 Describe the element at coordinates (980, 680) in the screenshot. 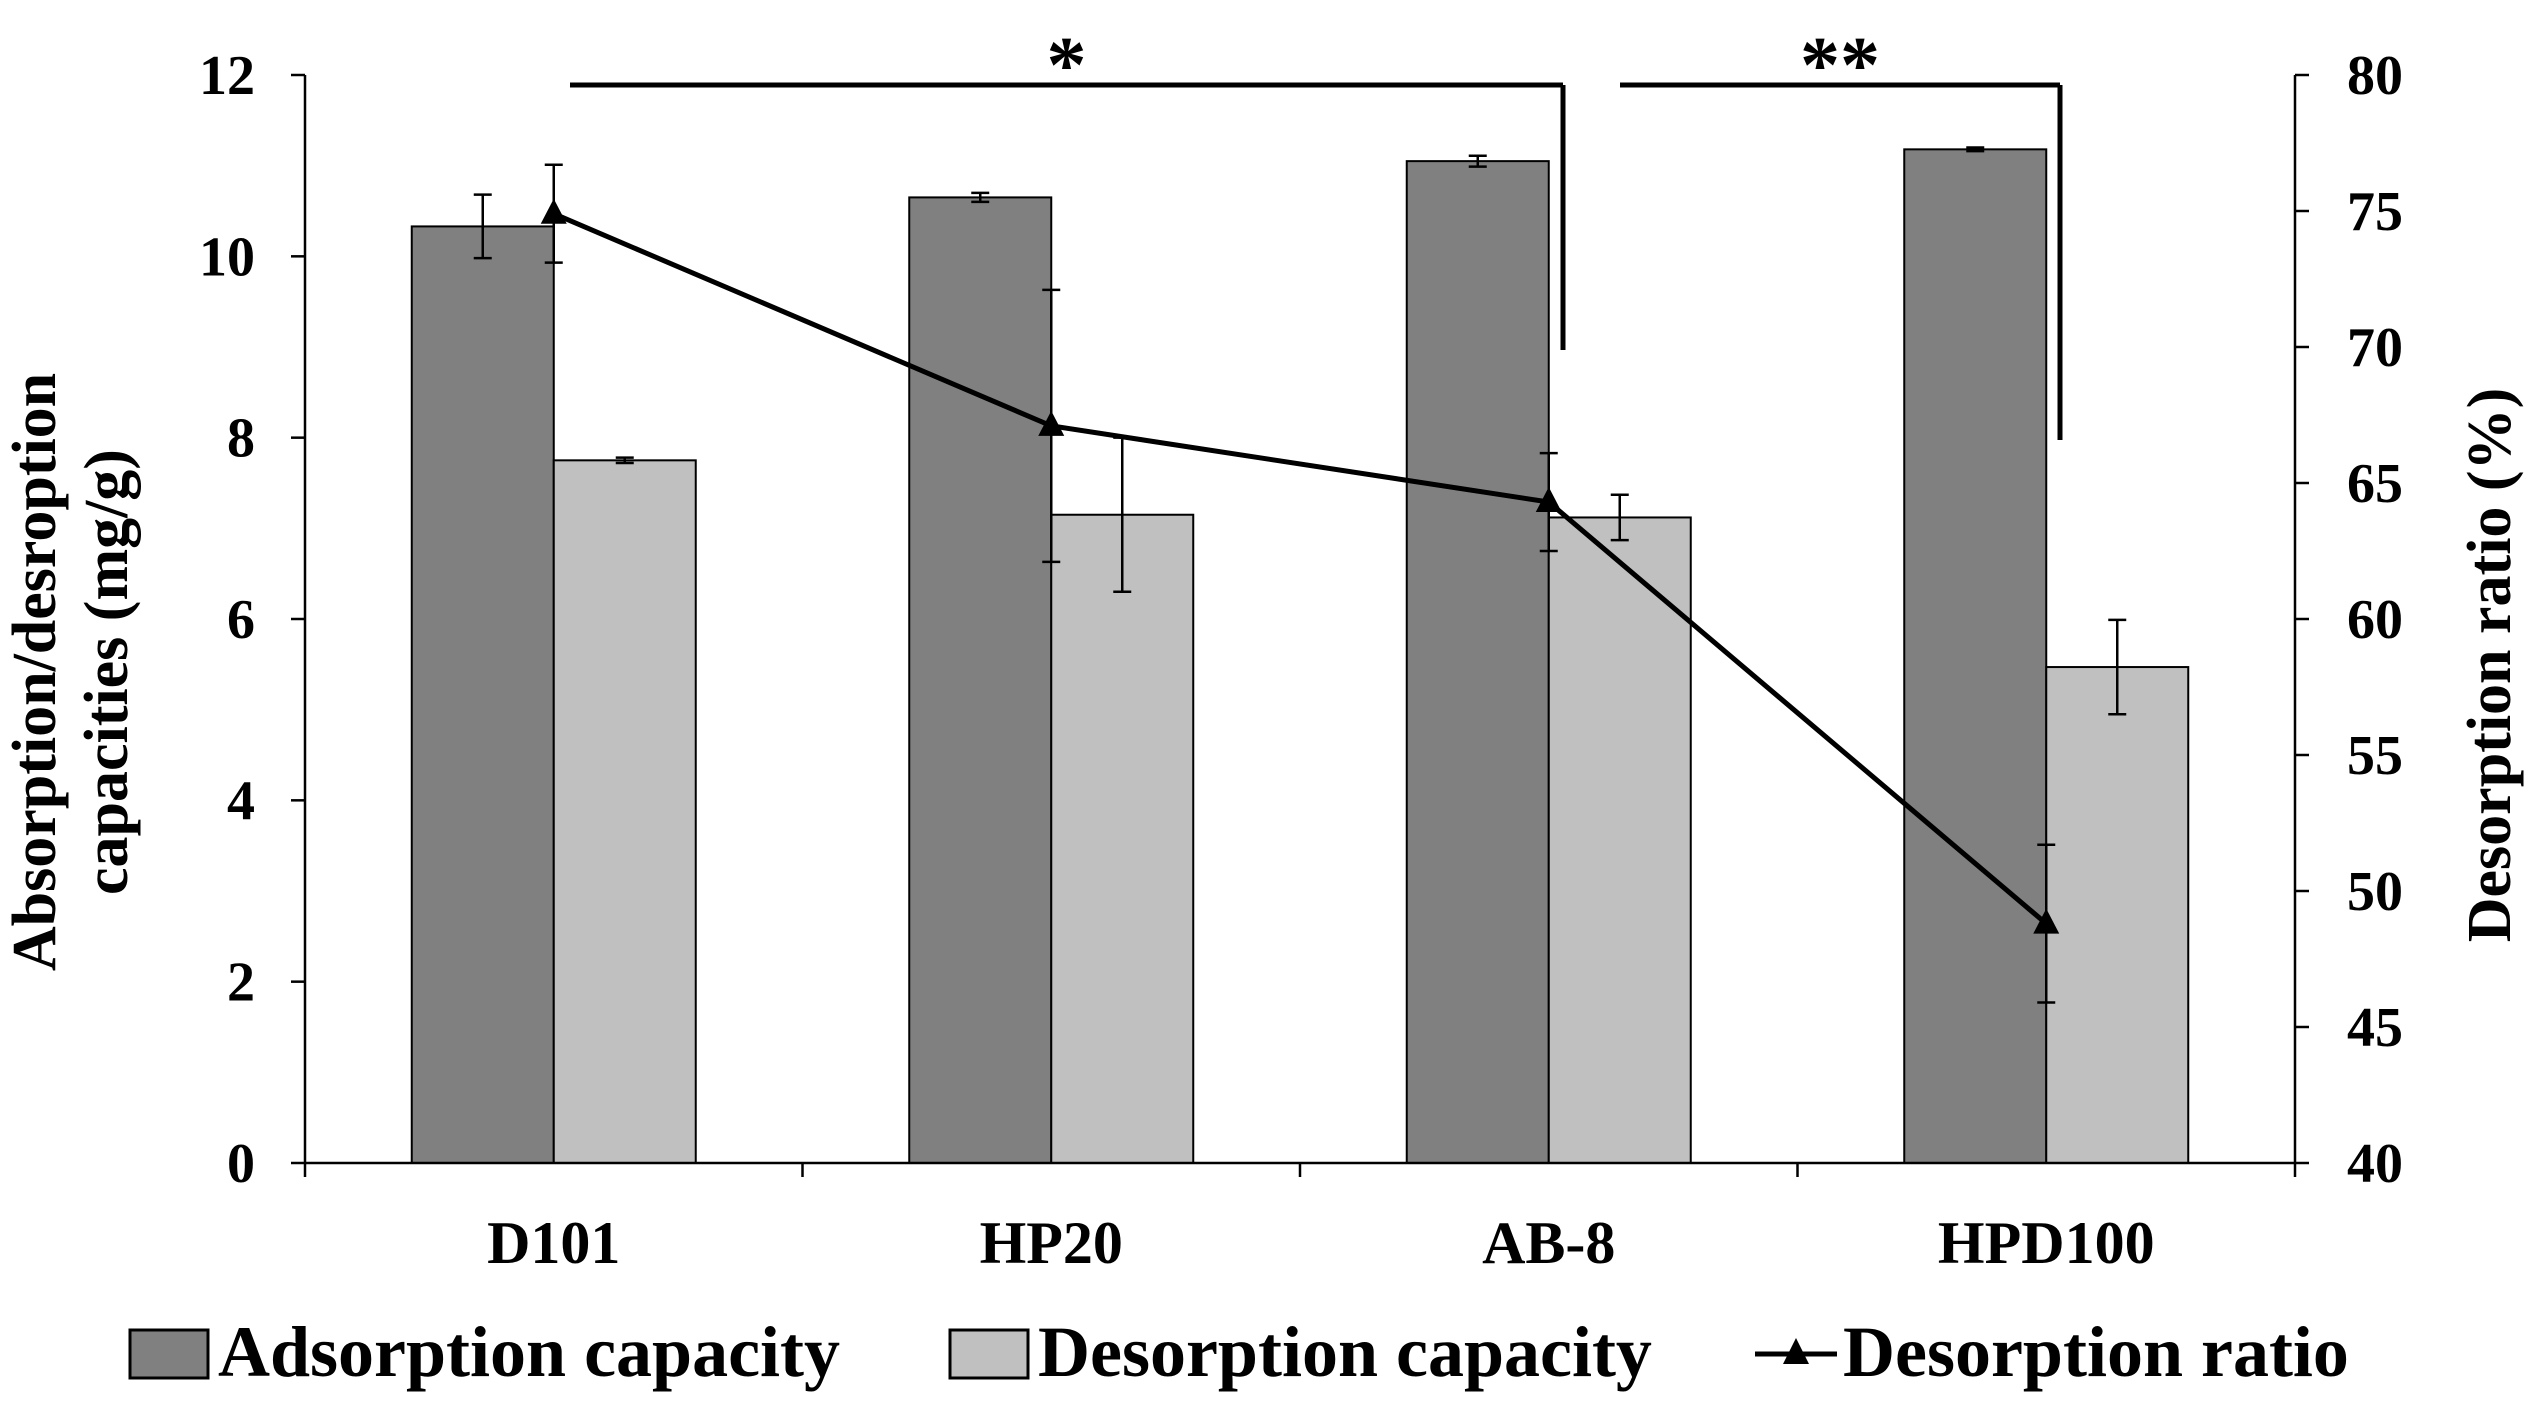

I see `bar-adsorption-capacity-hp20` at that location.